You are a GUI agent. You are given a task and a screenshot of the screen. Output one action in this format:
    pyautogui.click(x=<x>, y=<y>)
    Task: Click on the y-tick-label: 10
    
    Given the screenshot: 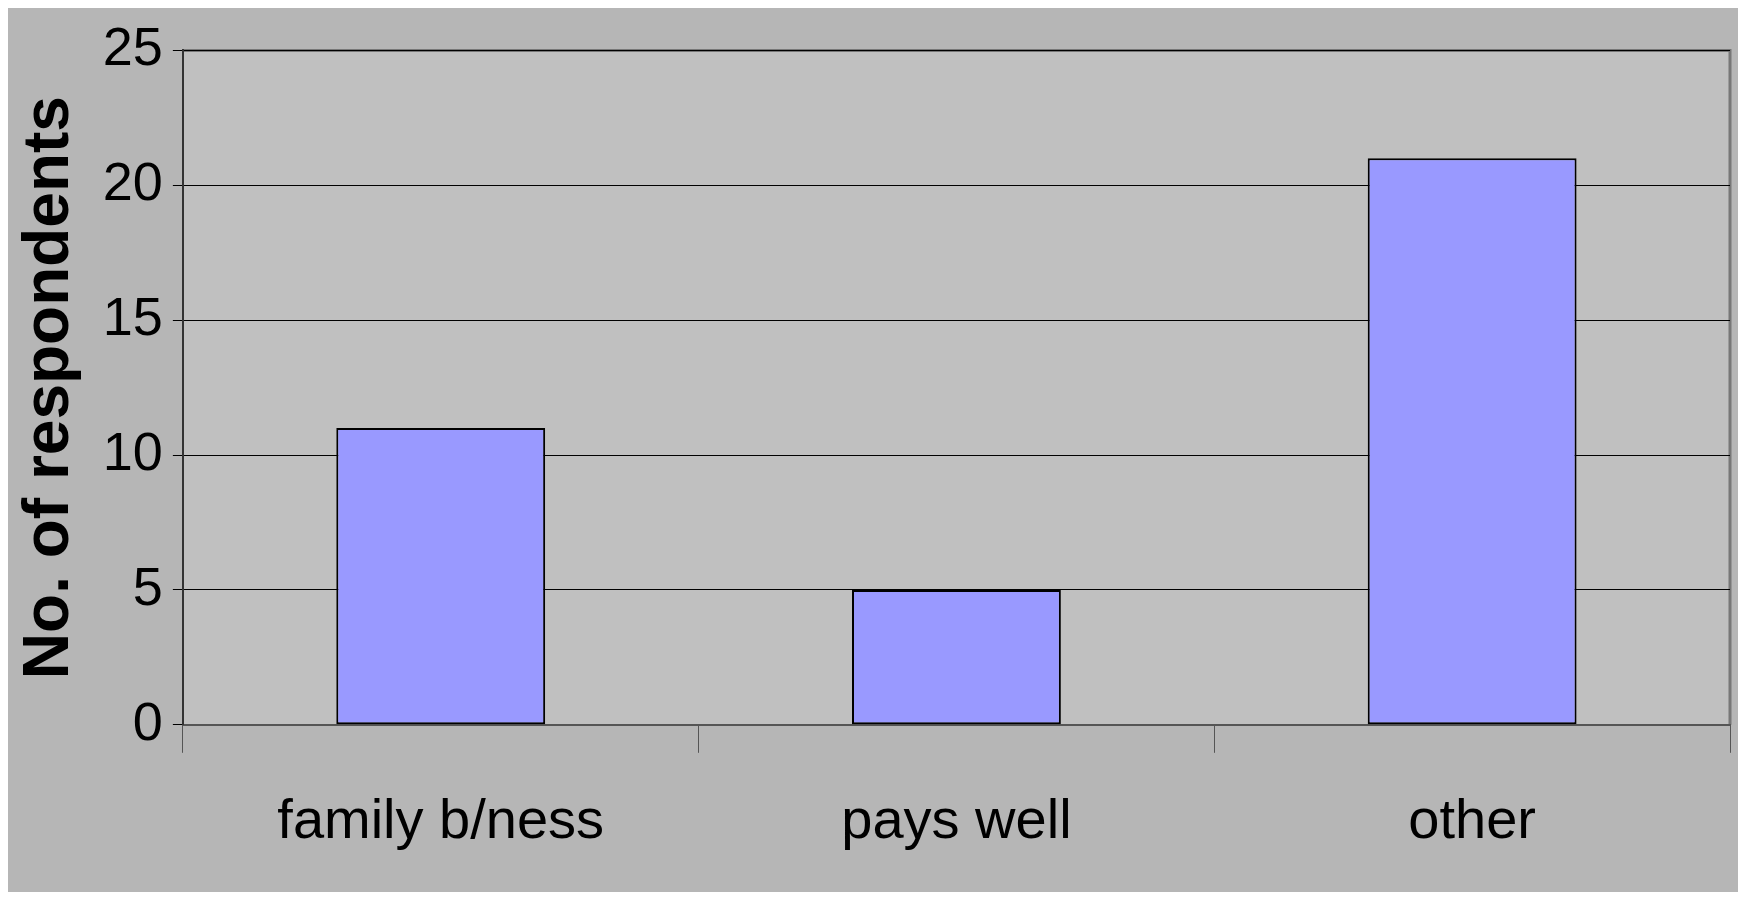 What is the action you would take?
    pyautogui.click(x=132, y=450)
    